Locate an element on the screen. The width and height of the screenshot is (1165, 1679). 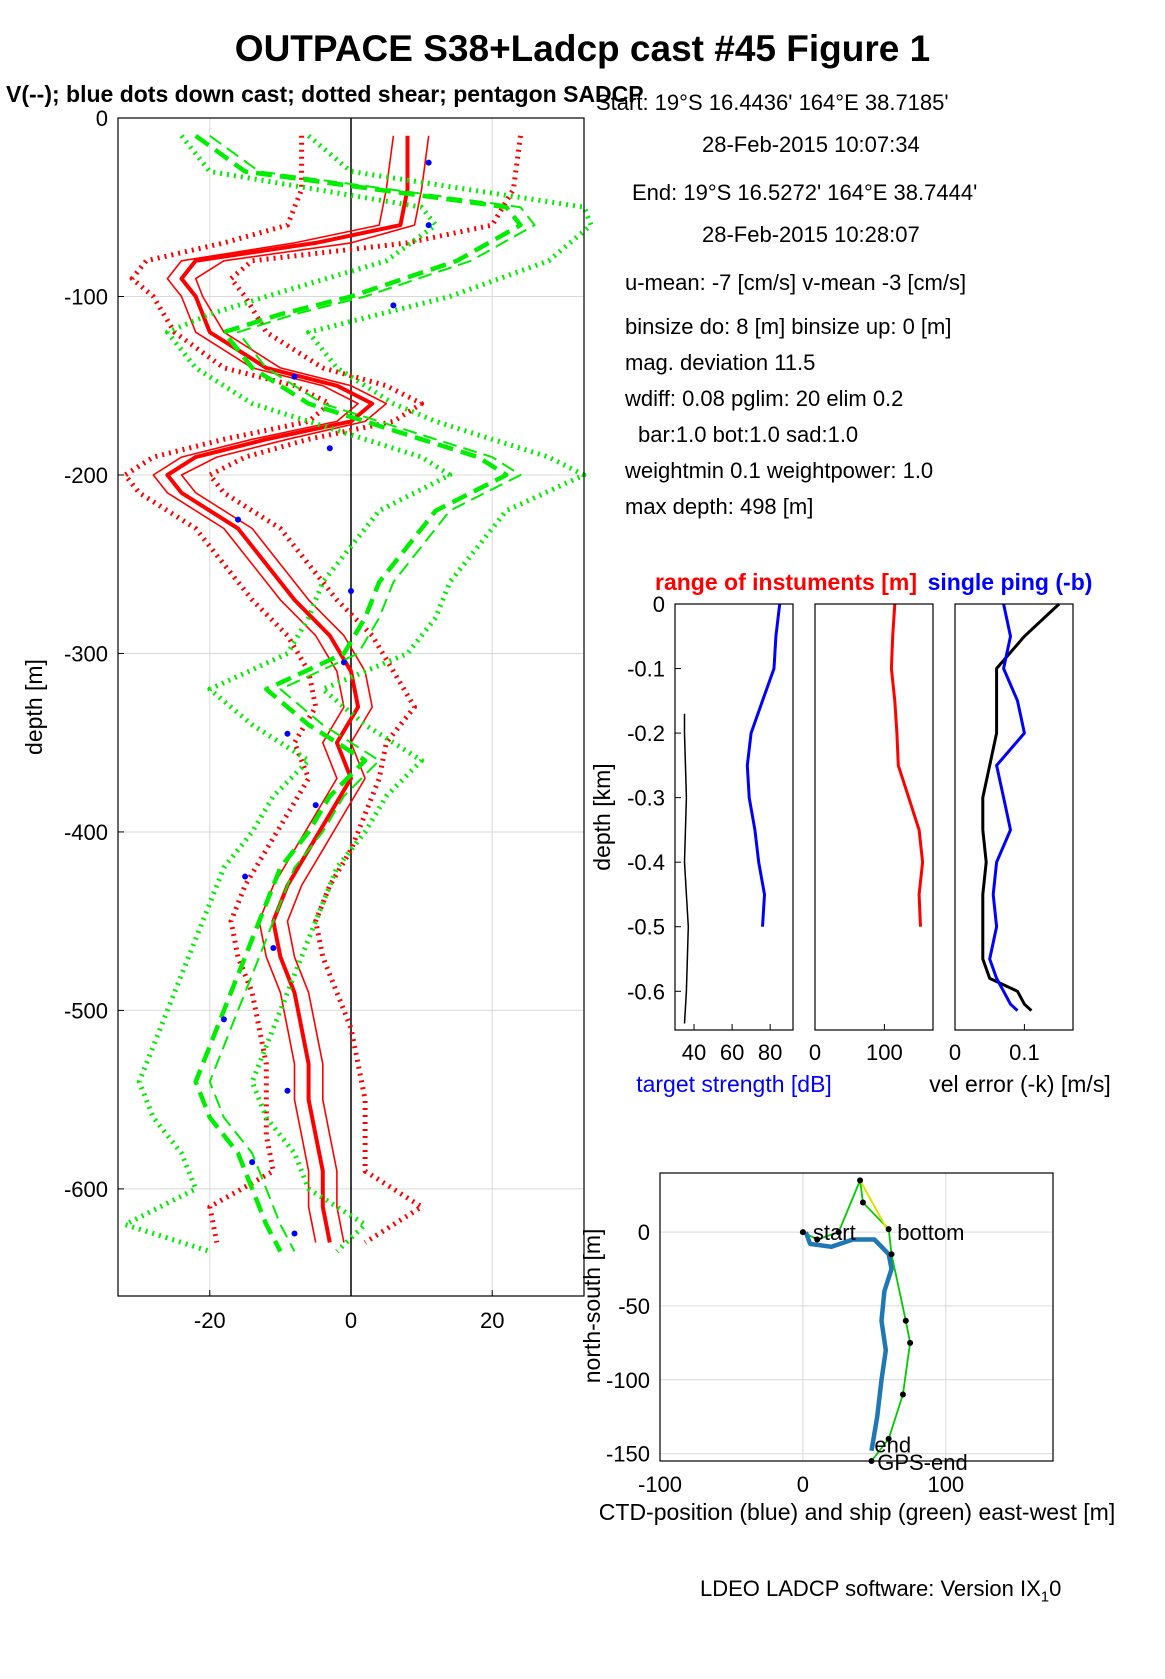
software-footer: LDEO LADCP software: Version IX10 is located at coordinates (880, 1590).